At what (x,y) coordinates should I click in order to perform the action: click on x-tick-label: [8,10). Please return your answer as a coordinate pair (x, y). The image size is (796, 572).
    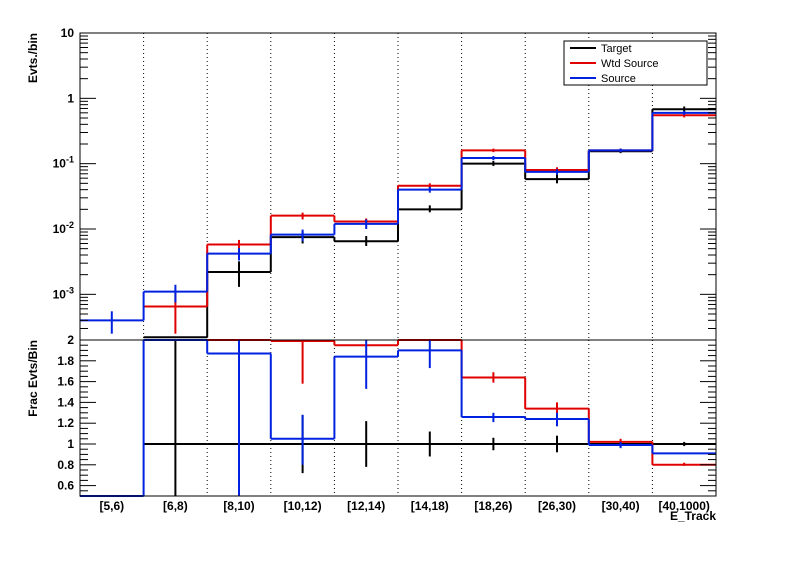
    Looking at the image, I should click on (238, 506).